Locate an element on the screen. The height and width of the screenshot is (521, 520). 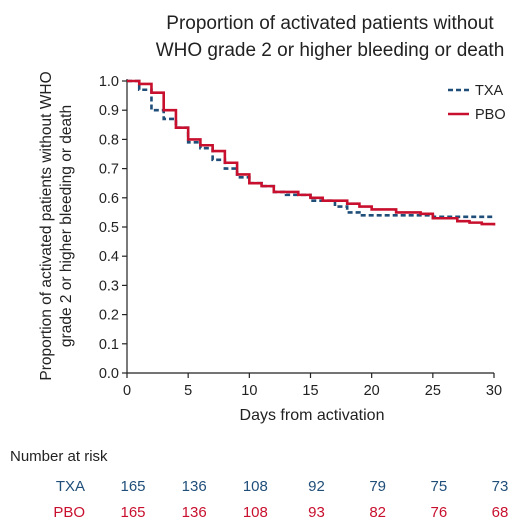
x-tick-label: 30 is located at coordinates (494, 391).